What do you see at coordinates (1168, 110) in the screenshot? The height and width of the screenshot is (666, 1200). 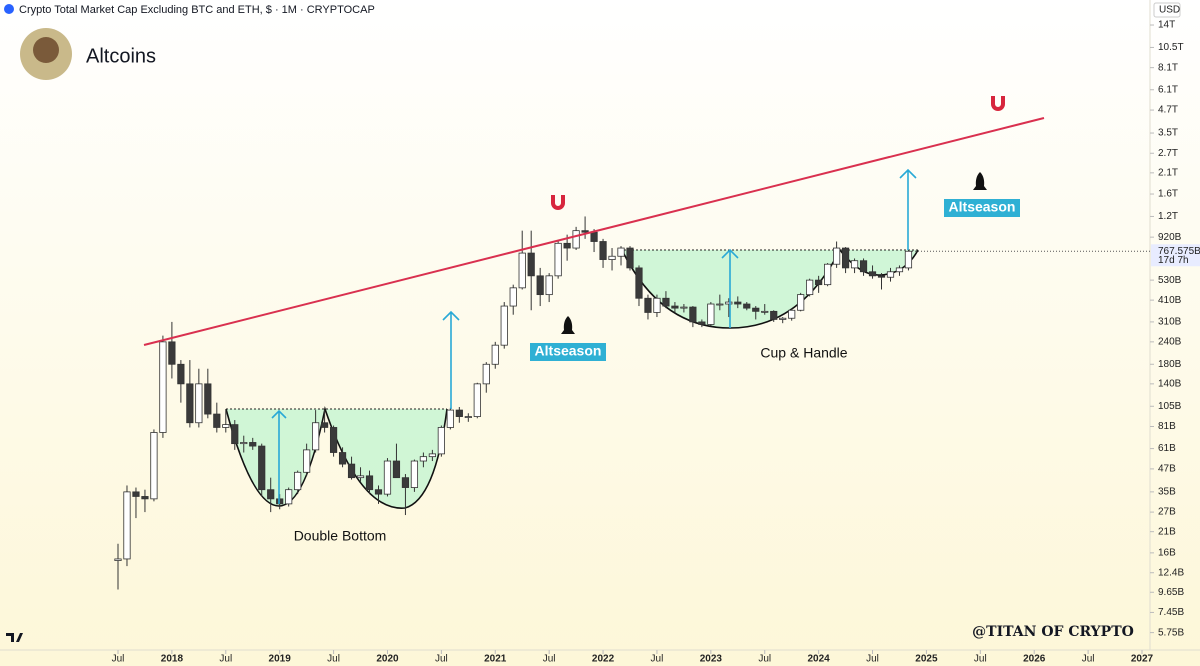 I see `y-tick-label: 4.7T` at bounding box center [1168, 110].